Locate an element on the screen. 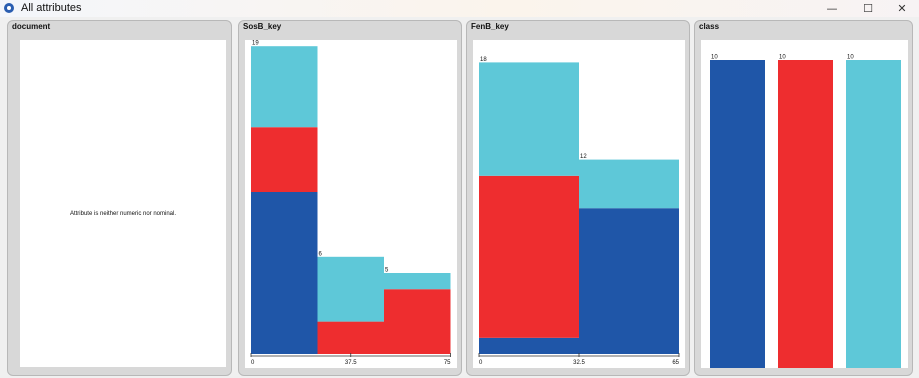 The image size is (919, 378). panel-title-document: document is located at coordinates (31, 26).